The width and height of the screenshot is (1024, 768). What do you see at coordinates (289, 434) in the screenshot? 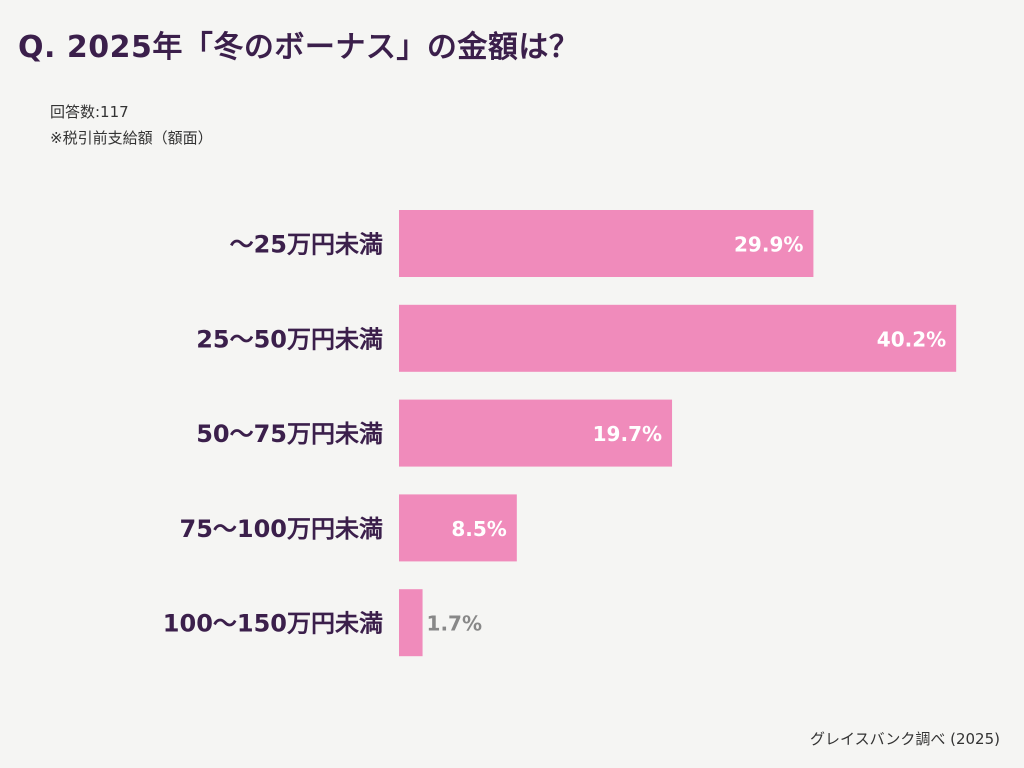
I see `category-label: 50〜75万円未満` at bounding box center [289, 434].